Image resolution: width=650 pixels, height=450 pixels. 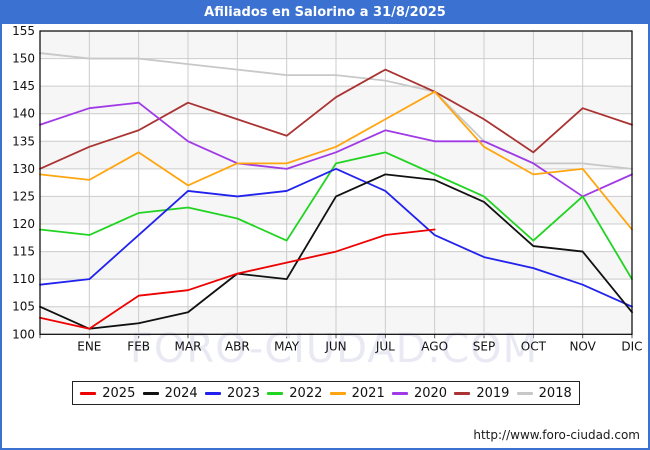 I want to click on legend-swatch-2020, so click(x=399, y=393).